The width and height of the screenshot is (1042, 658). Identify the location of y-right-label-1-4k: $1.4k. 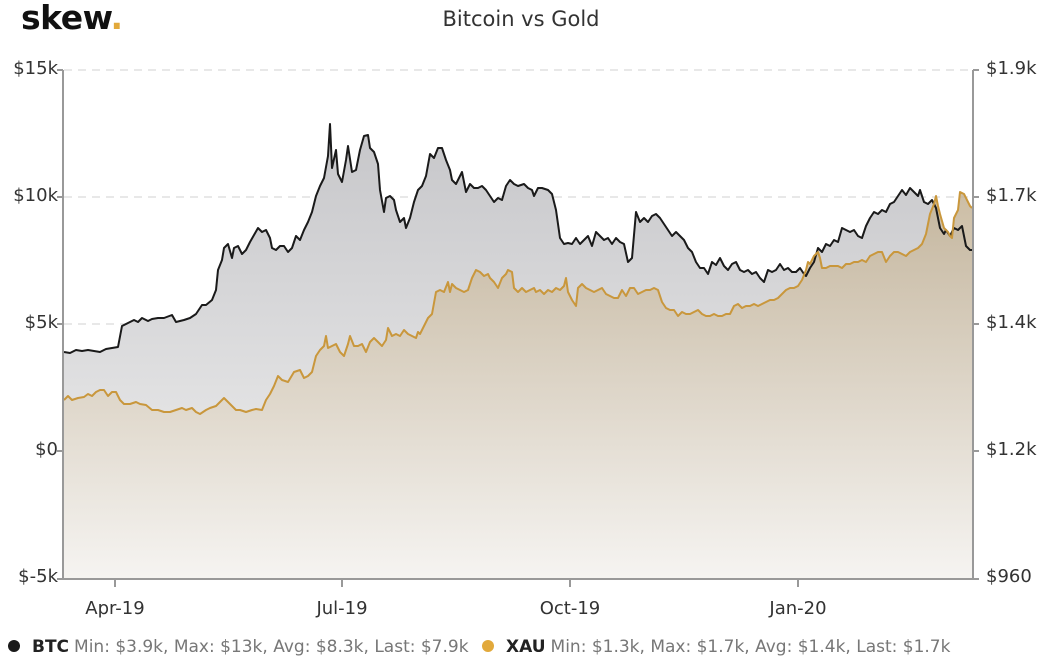
(1011, 322).